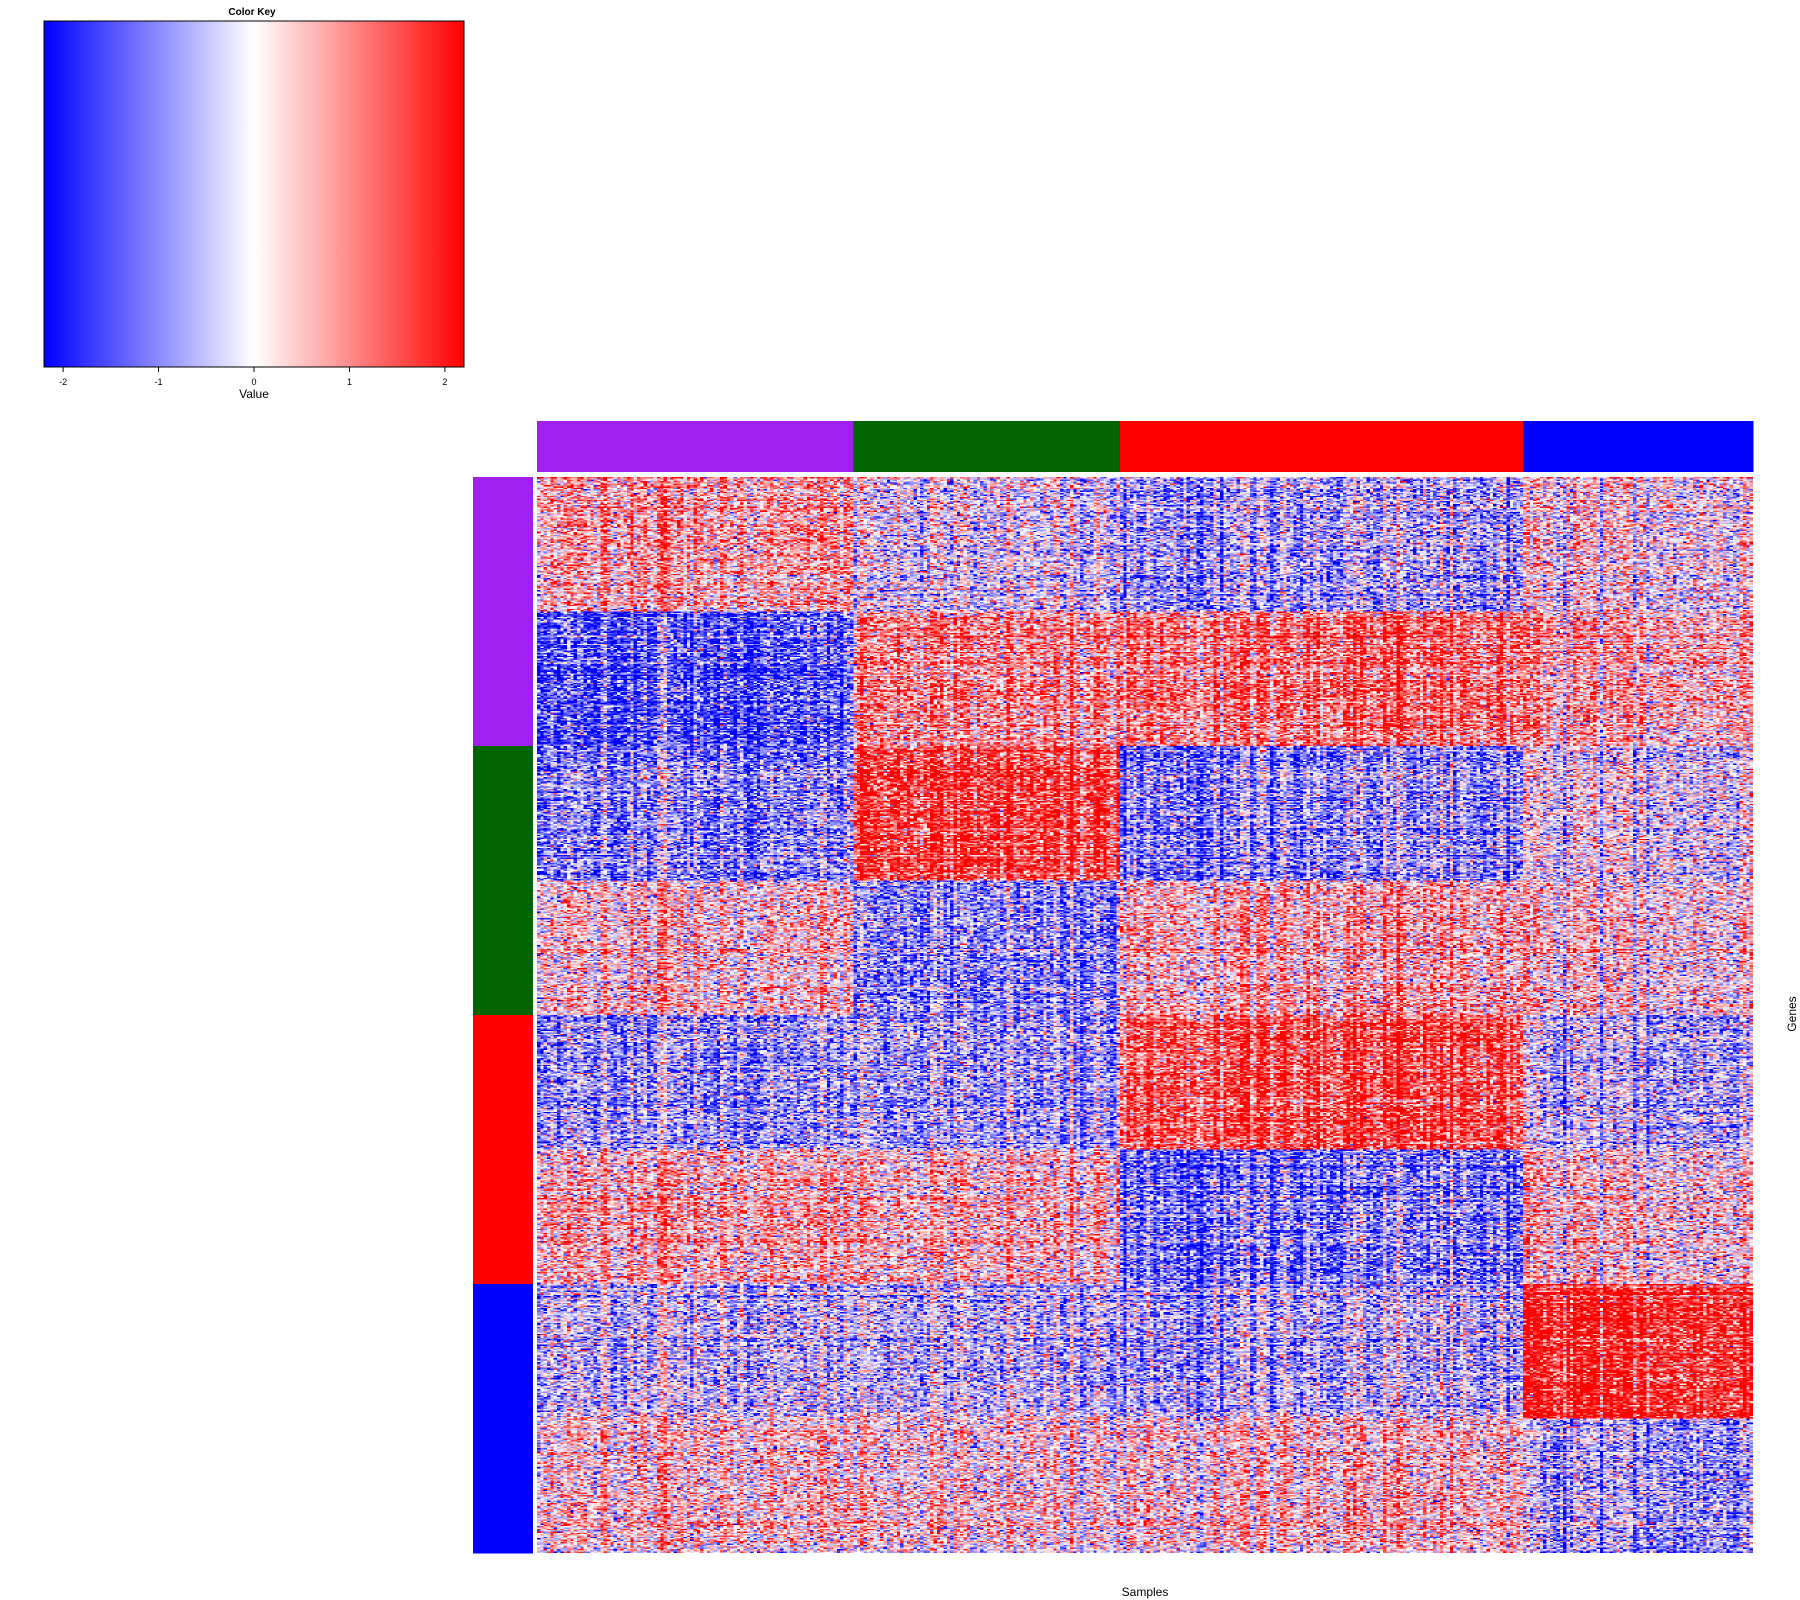 The image size is (1800, 1600). What do you see at coordinates (63, 382) in the screenshot?
I see `color-key-tick-label: -2` at bounding box center [63, 382].